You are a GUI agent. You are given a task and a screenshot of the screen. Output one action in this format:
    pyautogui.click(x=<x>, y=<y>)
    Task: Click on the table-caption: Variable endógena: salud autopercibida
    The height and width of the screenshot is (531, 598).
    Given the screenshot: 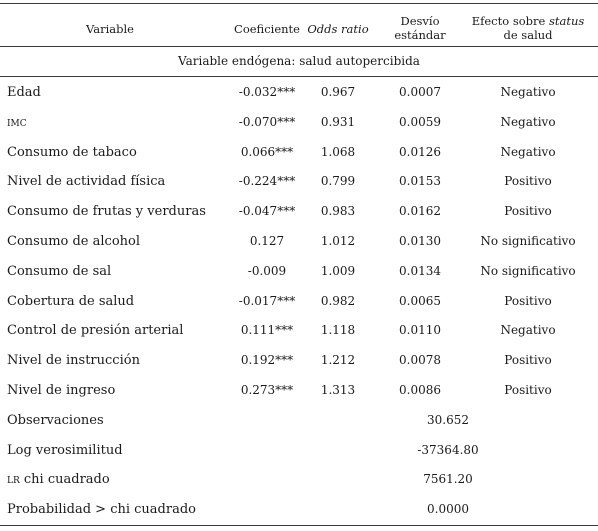 What is the action you would take?
    pyautogui.click(x=299, y=61)
    